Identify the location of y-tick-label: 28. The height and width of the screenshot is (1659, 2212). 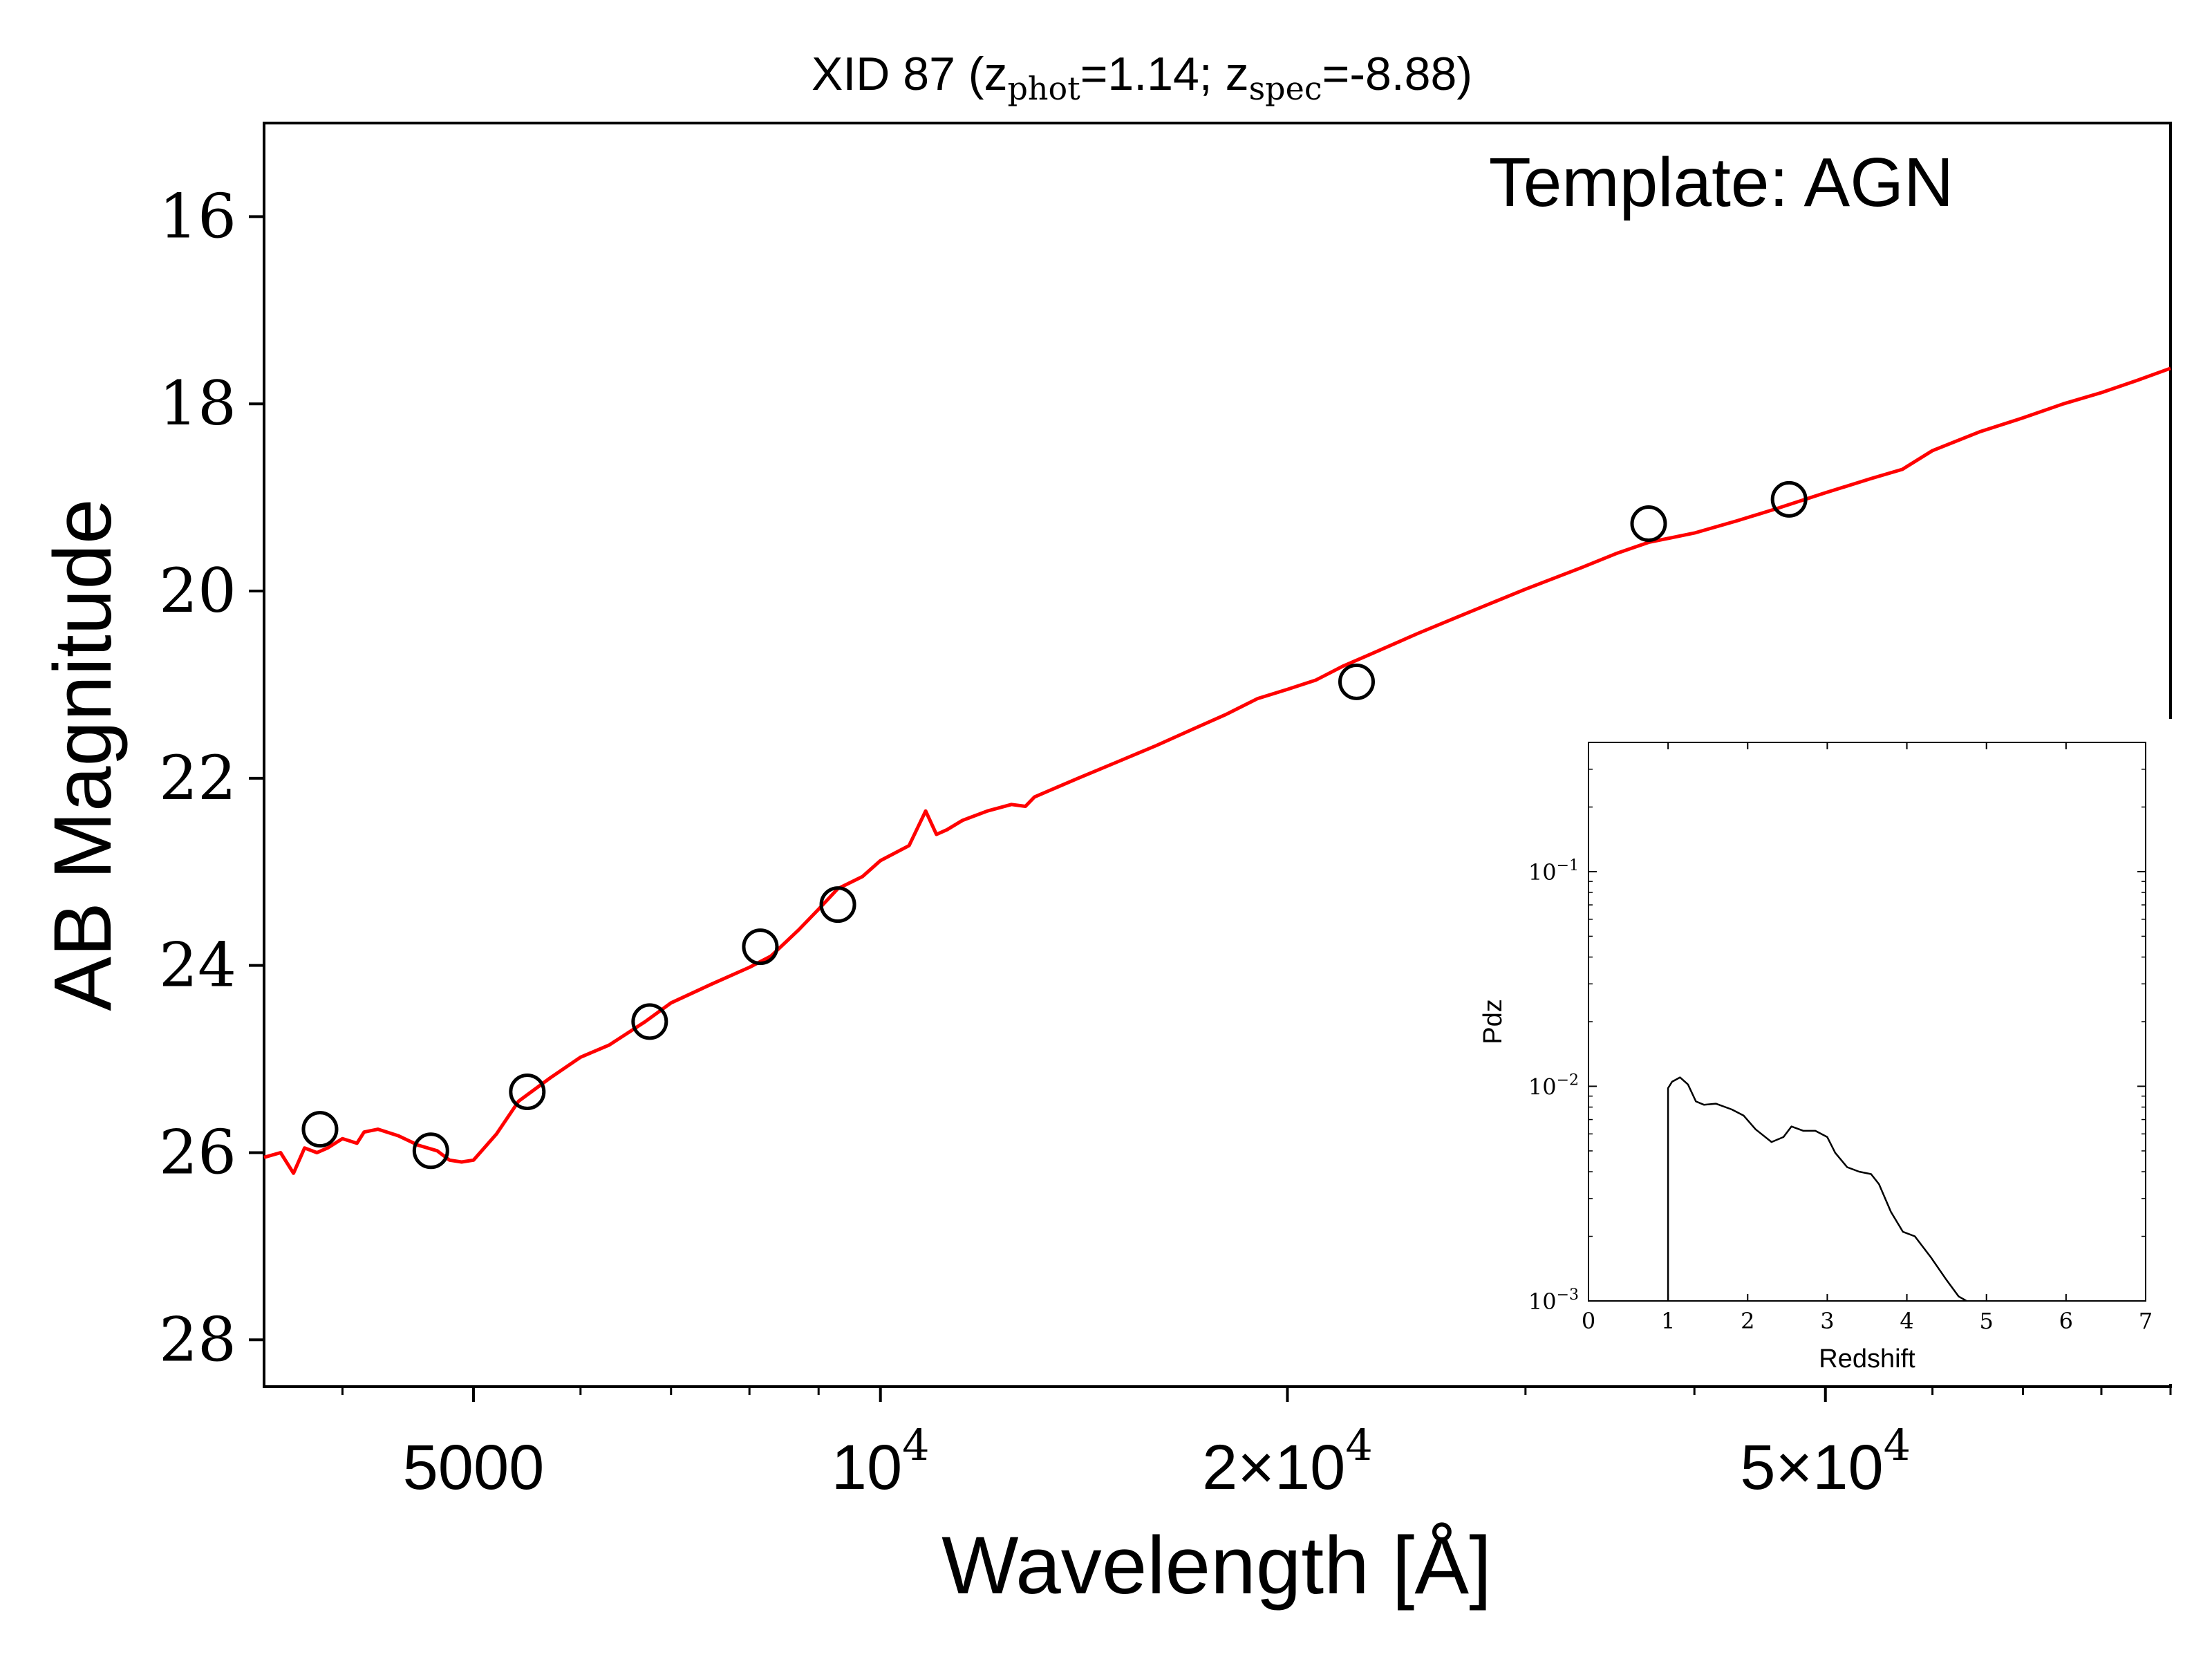
(198, 1339).